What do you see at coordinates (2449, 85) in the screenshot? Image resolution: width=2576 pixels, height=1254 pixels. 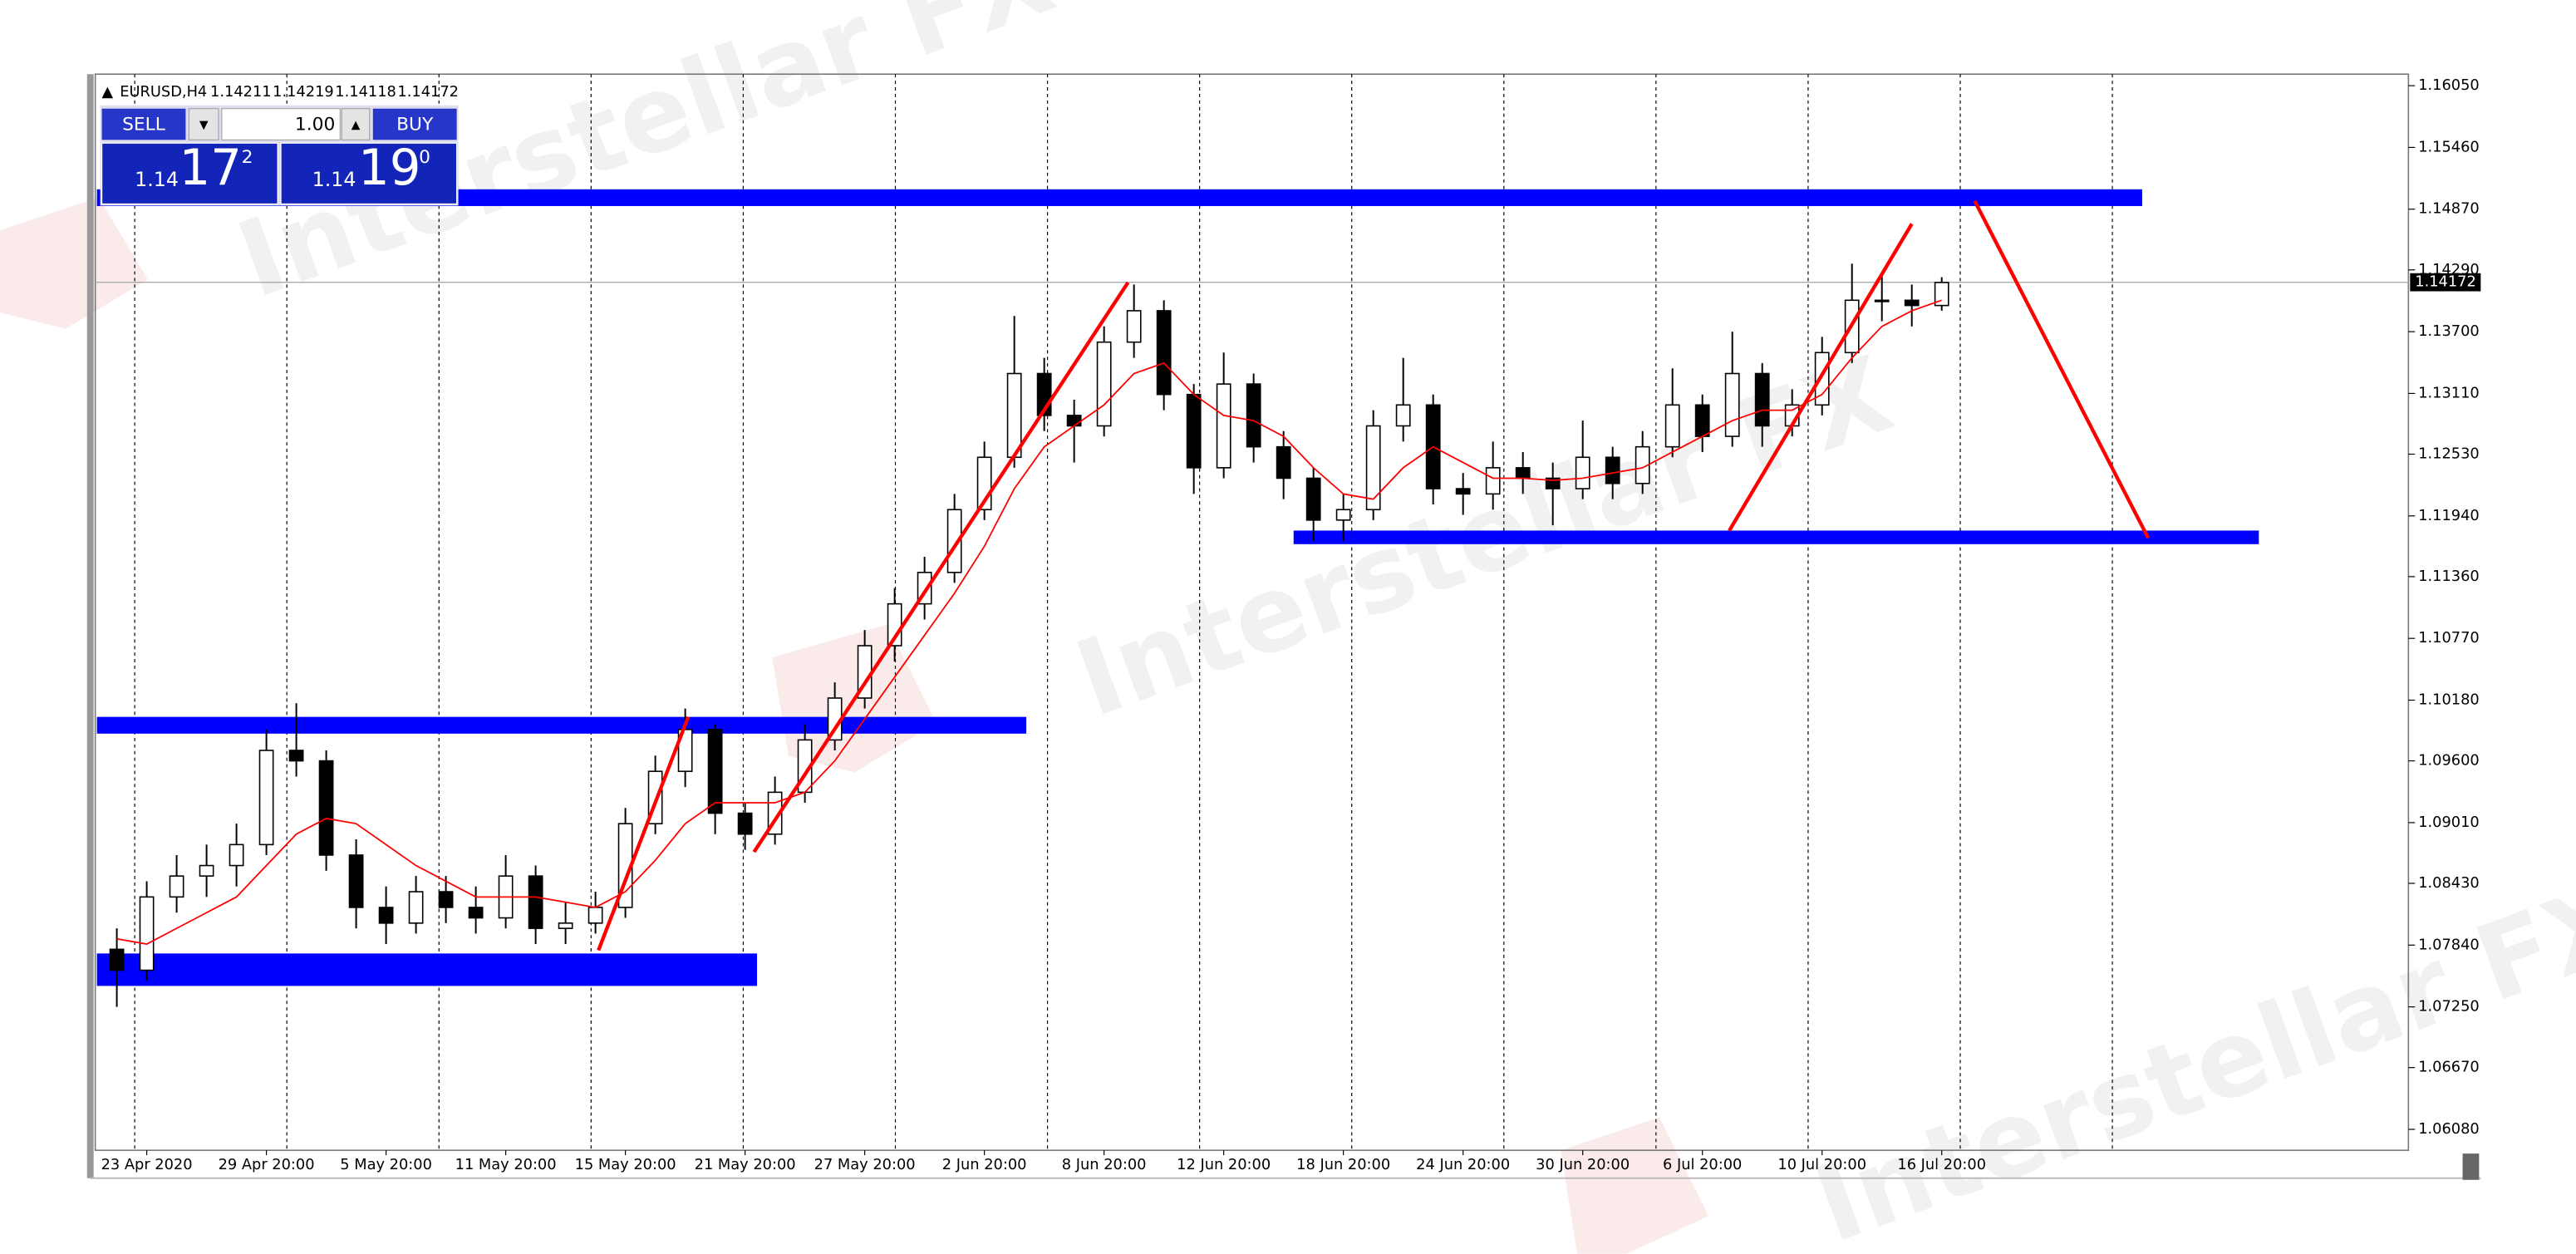 I see `y-tick-label: 1.16050` at bounding box center [2449, 85].